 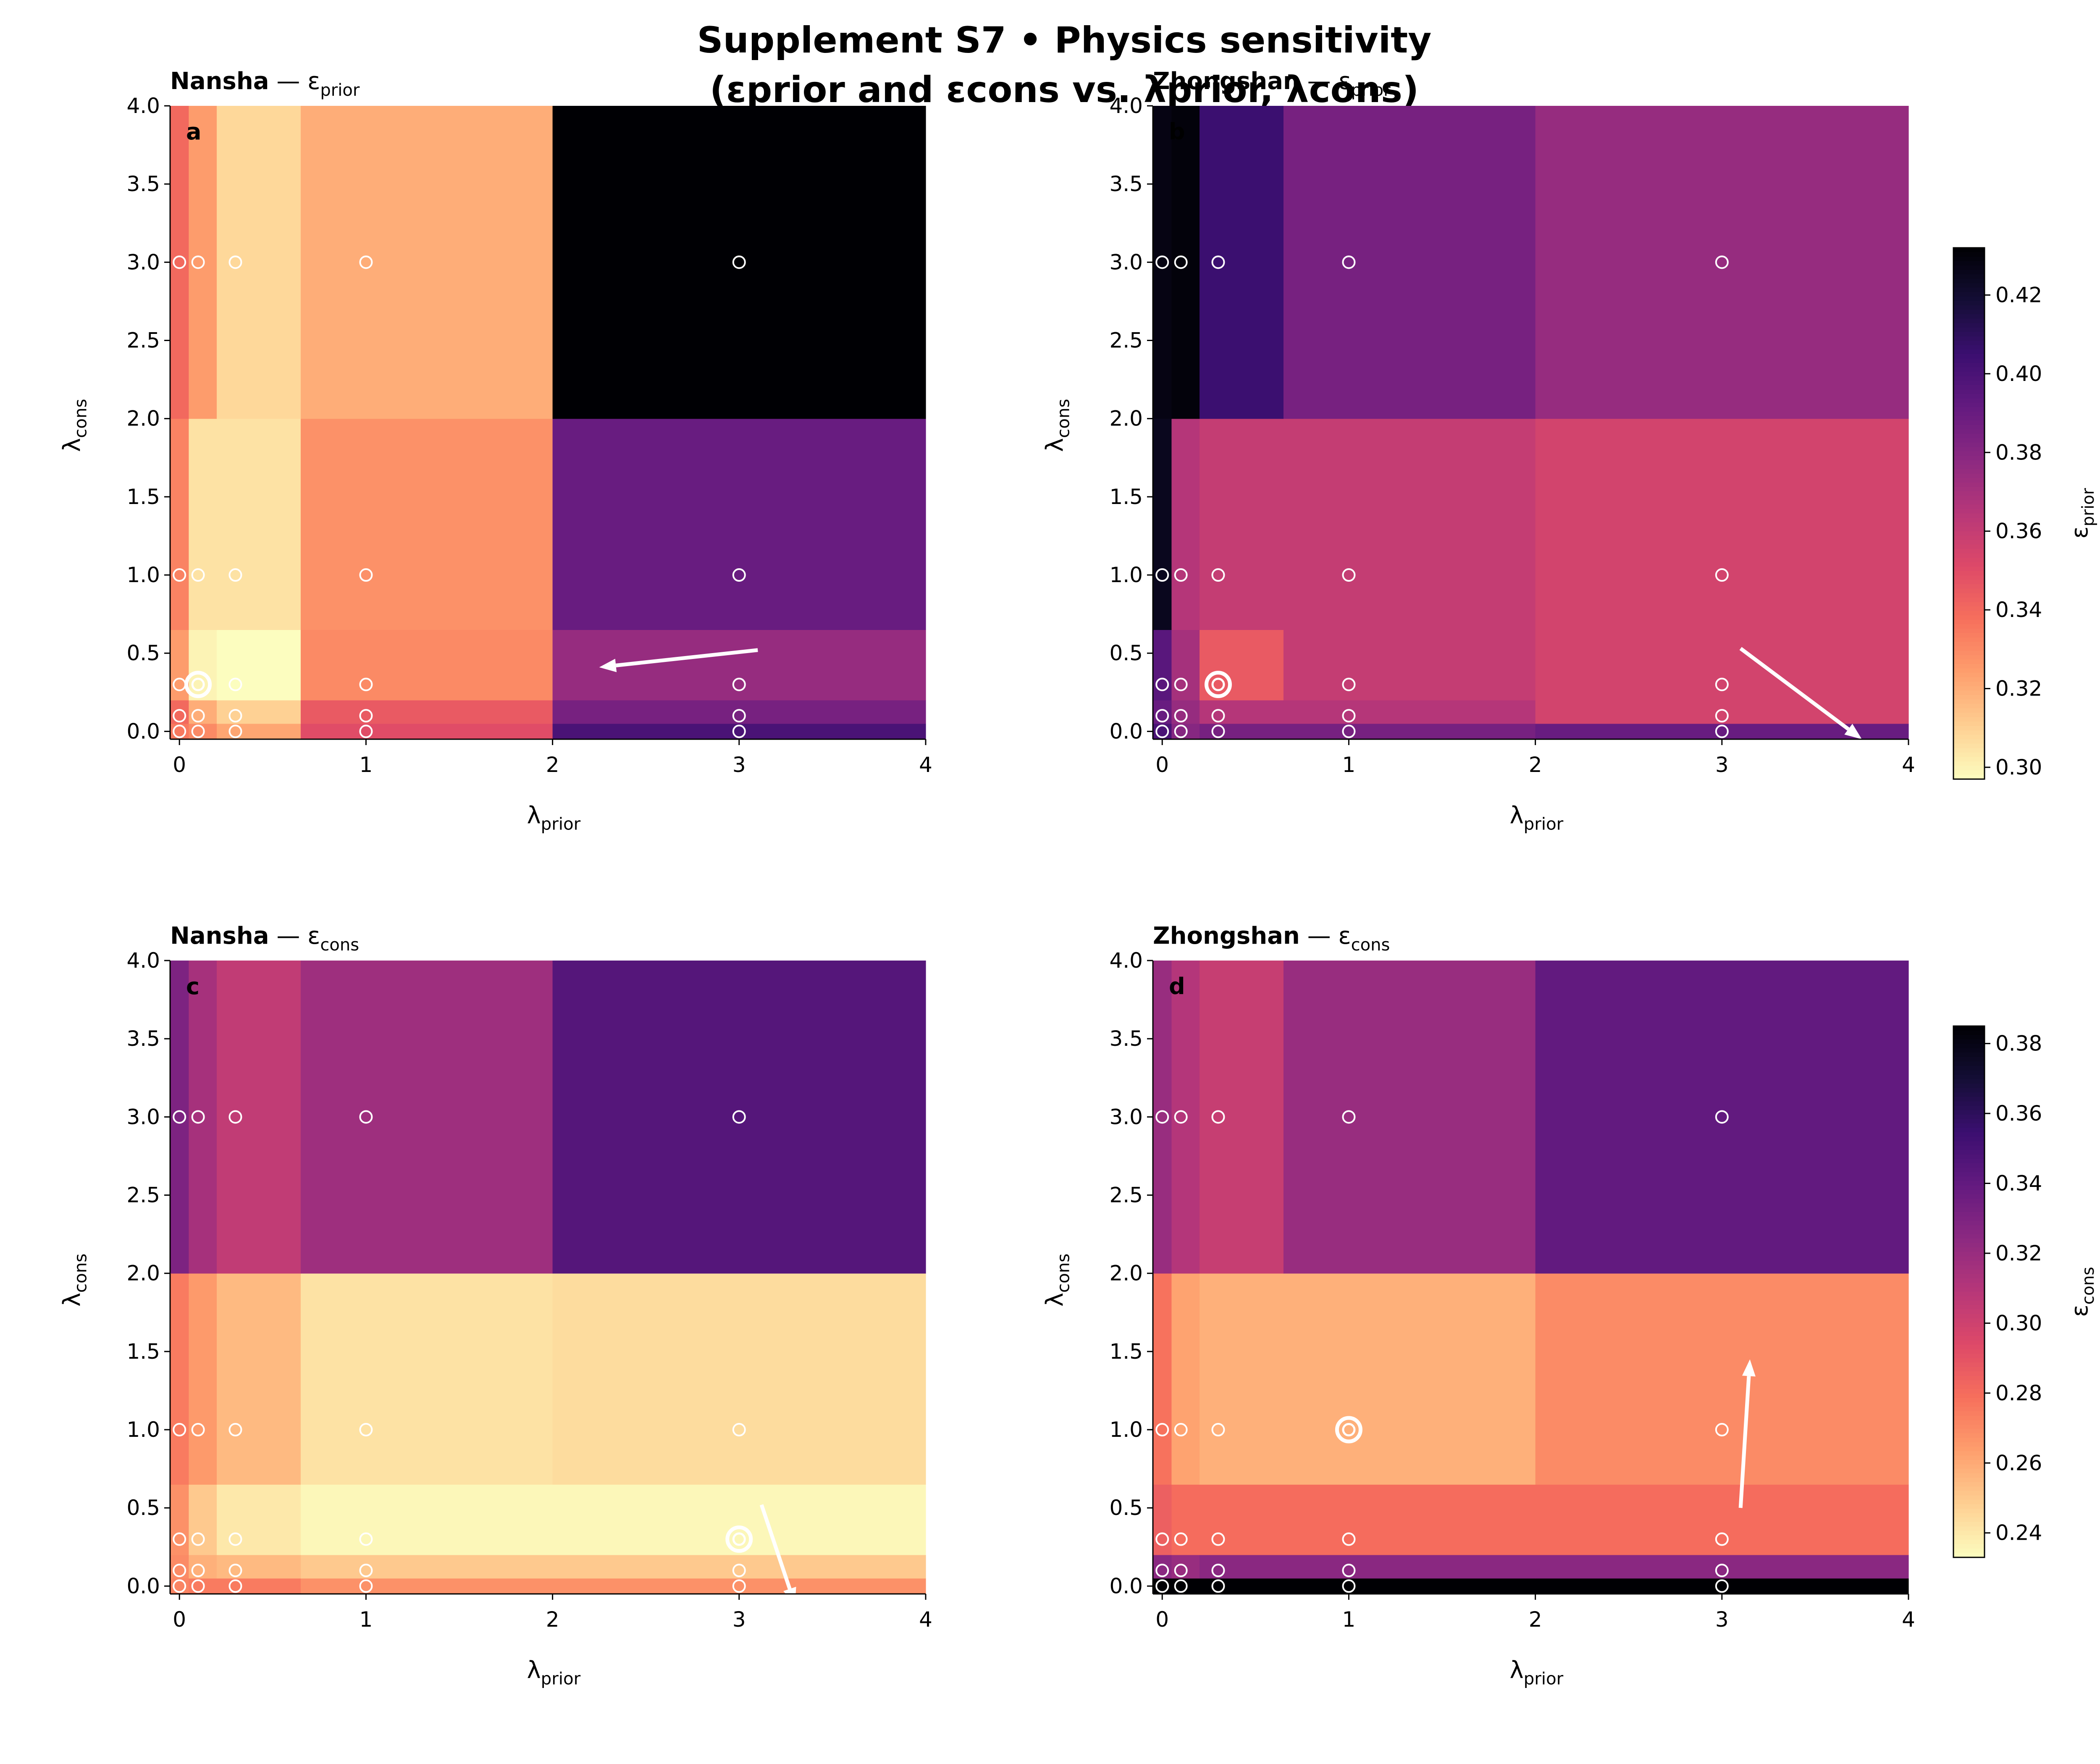 What do you see at coordinates (2018, 452) in the screenshot?
I see `colorbar-tick-label: 0.38` at bounding box center [2018, 452].